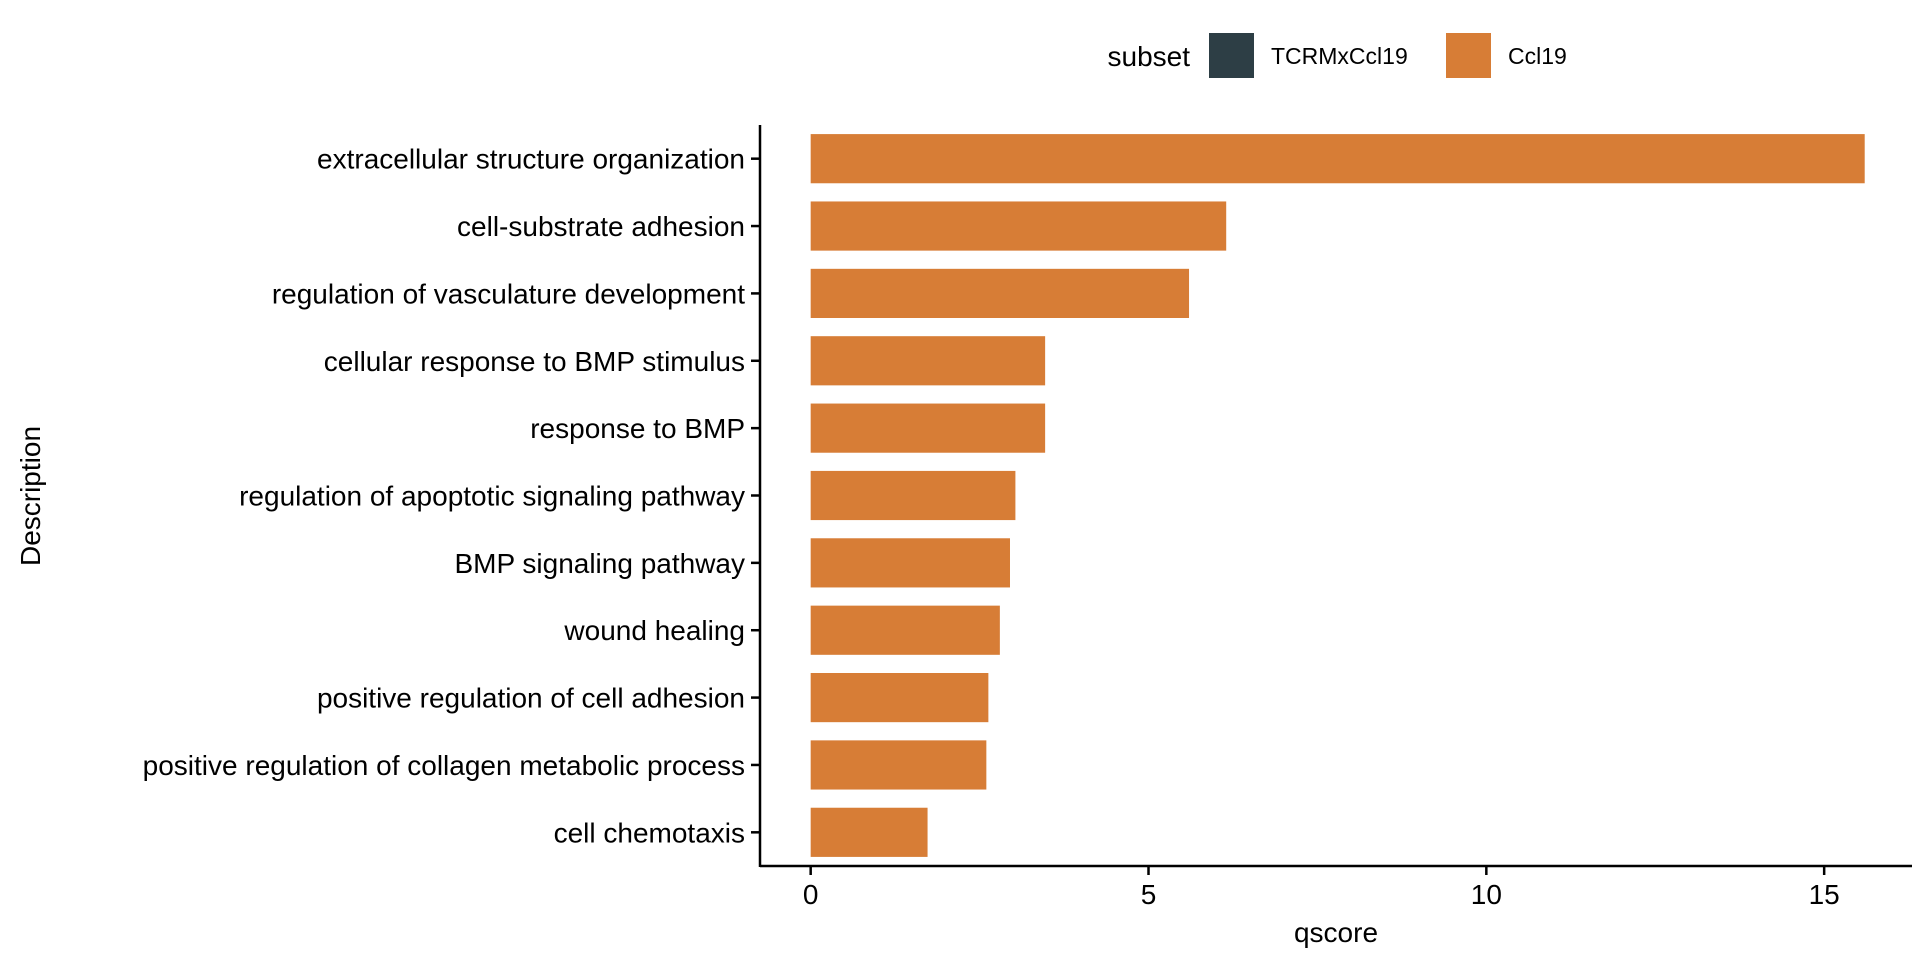  What do you see at coordinates (1149, 56) in the screenshot?
I see `legend-title: subset` at bounding box center [1149, 56].